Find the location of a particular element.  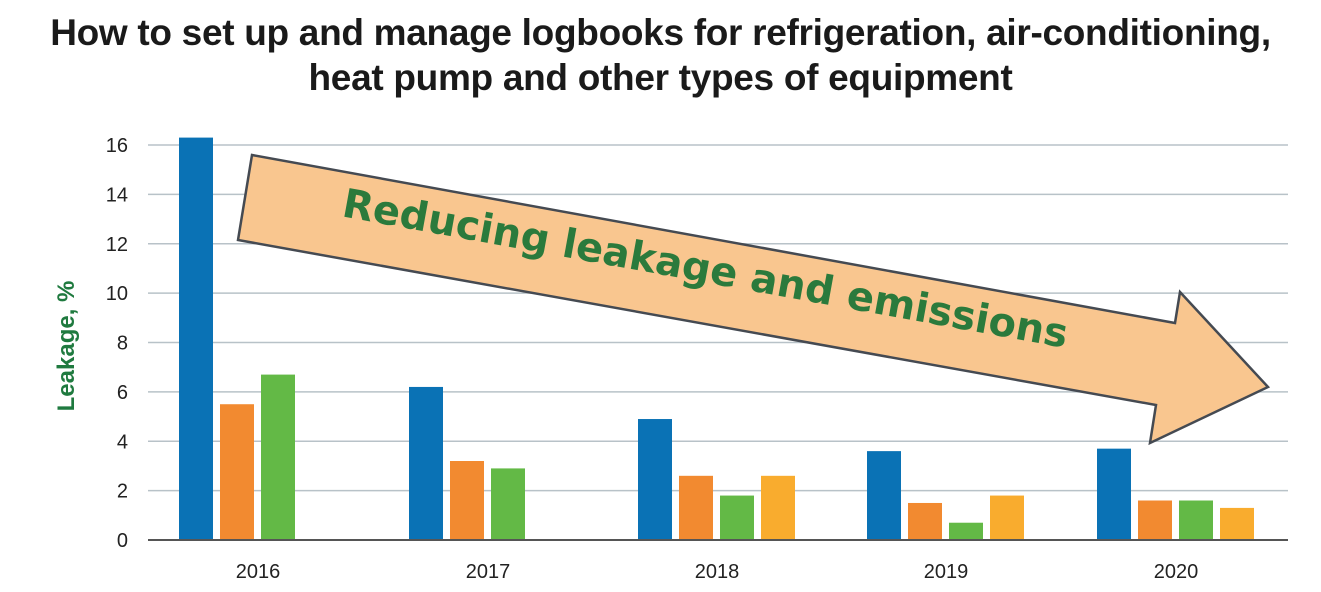

y-axis: 0 2 4 6 8 10 12 14 16 is located at coordinates (117, 343).